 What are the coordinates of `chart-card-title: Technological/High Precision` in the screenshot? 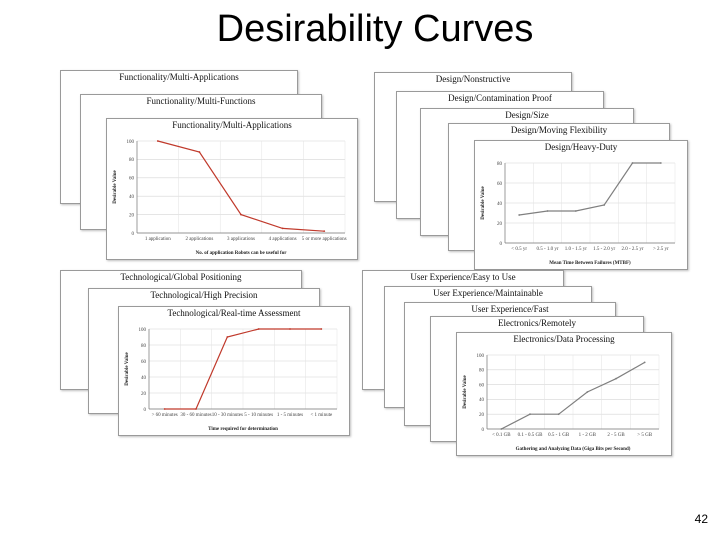 It's located at (204, 295).